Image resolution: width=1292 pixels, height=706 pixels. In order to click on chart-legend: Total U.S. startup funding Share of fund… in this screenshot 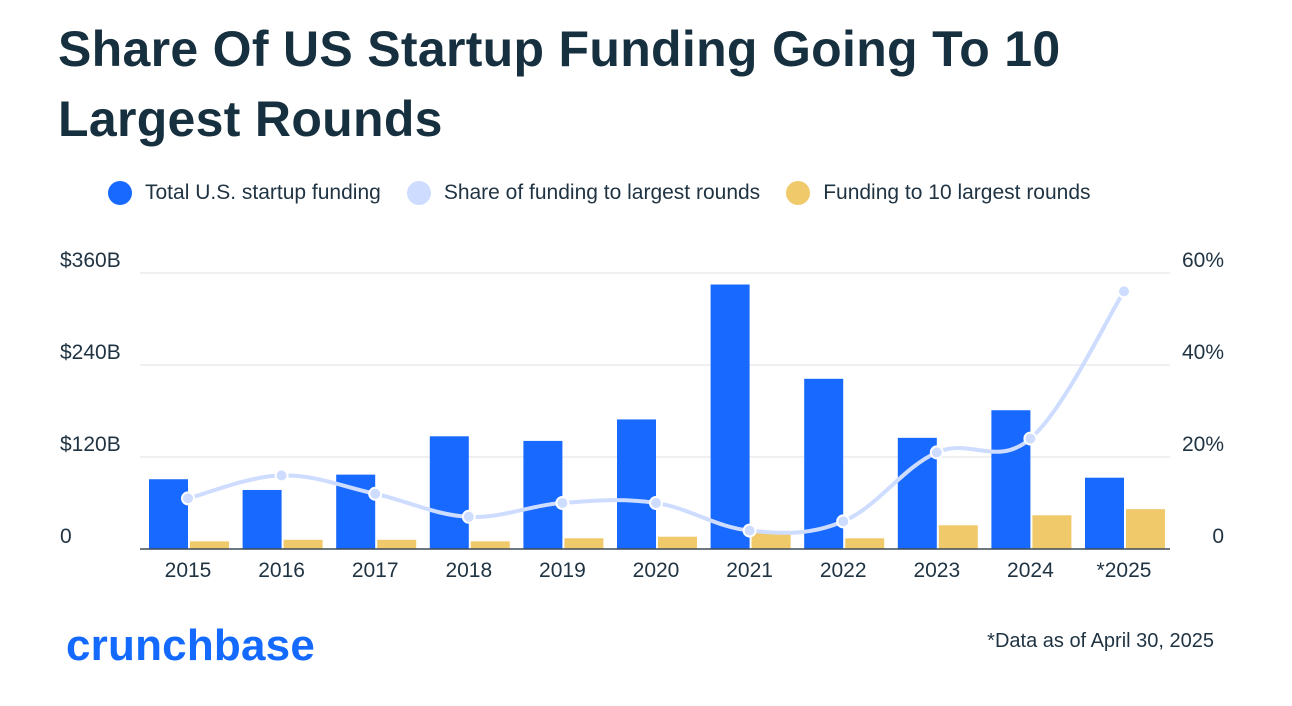, I will do `click(612, 193)`.